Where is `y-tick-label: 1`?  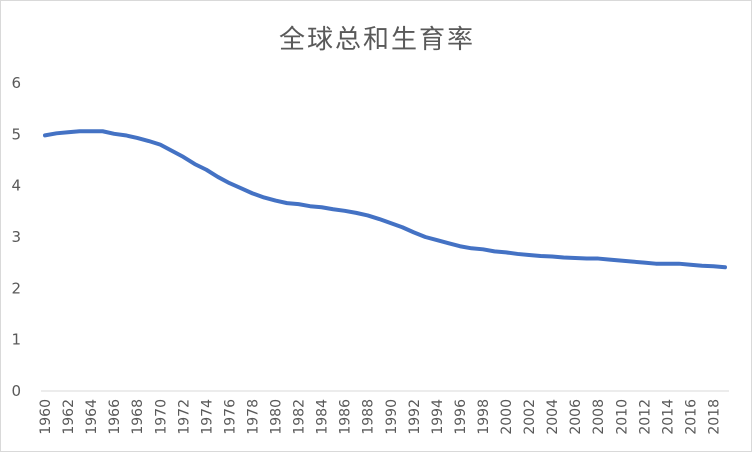 y-tick-label: 1 is located at coordinates (16, 340).